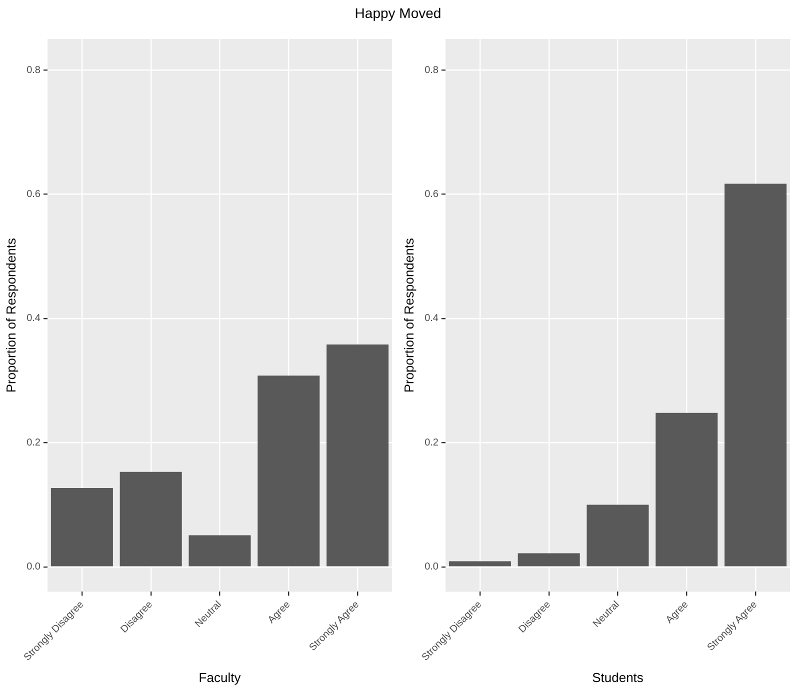 The image size is (796, 696). Describe the element at coordinates (398, 13) in the screenshot. I see `chart-title: Happy Moved` at that location.